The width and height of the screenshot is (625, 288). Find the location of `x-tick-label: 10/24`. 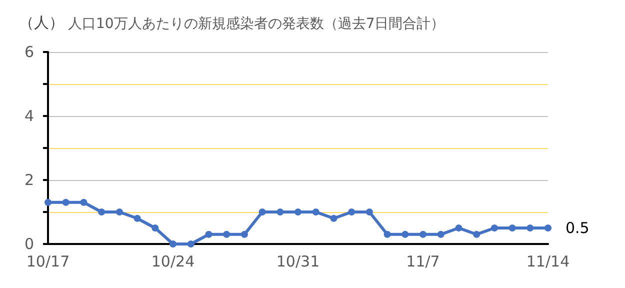

x-tick-label: 10/24 is located at coordinates (173, 261).